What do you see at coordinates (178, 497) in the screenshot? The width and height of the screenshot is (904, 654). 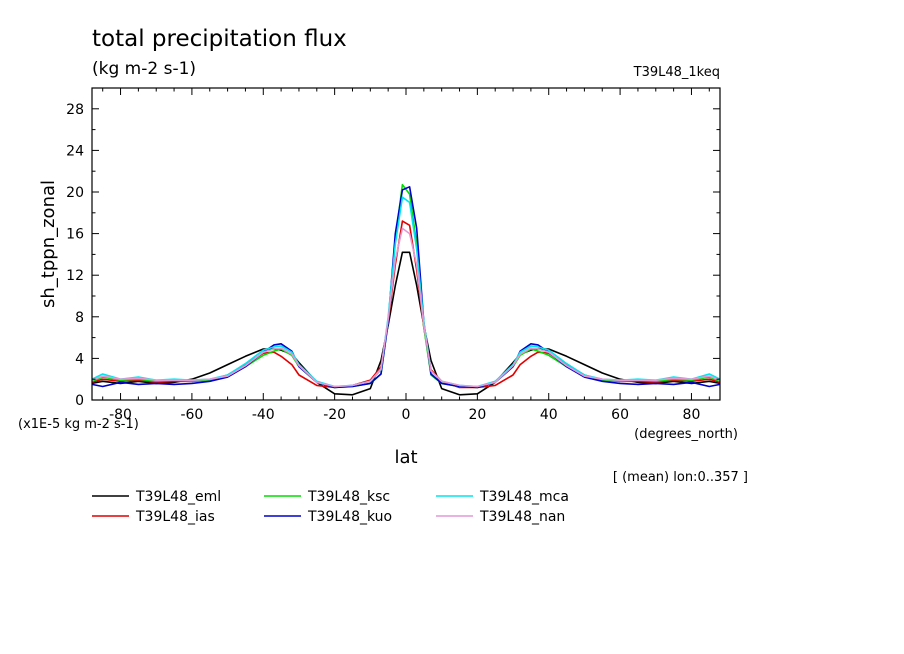 I see `legend-label-T39L48_eml: T39L48_eml` at bounding box center [178, 497].